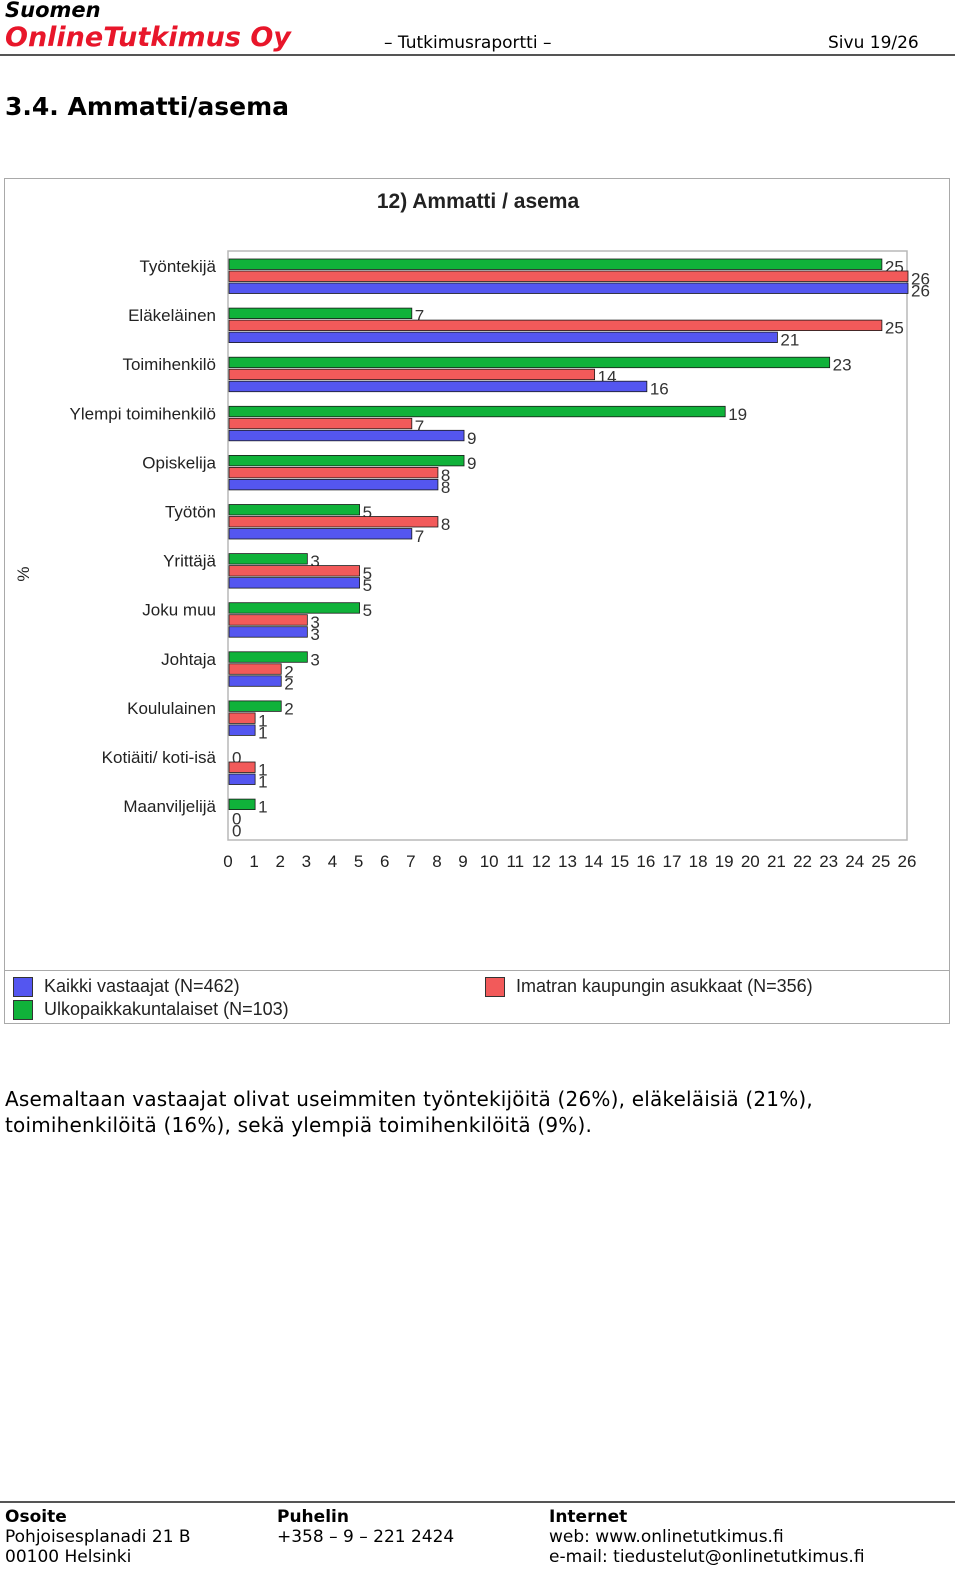 Image resolution: width=960 pixels, height=1576 pixels. I want to click on footer-web: web: www.onlinetutkimus.fi, so click(666, 1537).